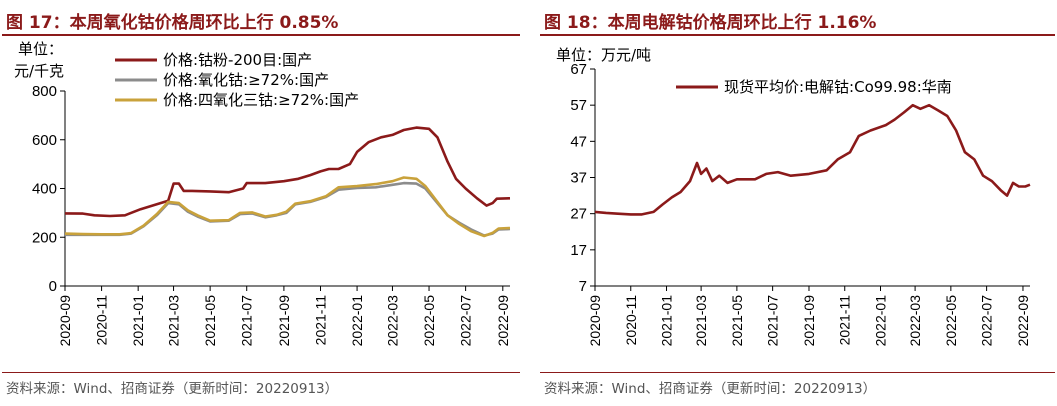 The image size is (1057, 406). I want to click on y-tick-label: 17, so click(578, 250).